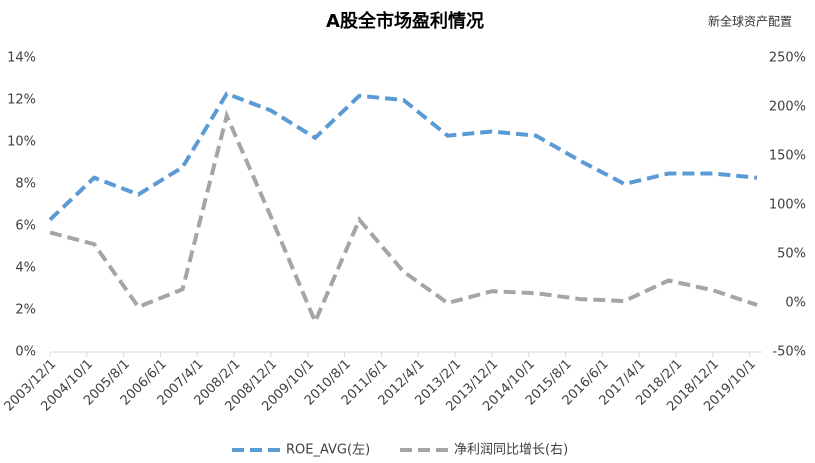  I want to click on watermark: 新全球资产配置, so click(750, 21).